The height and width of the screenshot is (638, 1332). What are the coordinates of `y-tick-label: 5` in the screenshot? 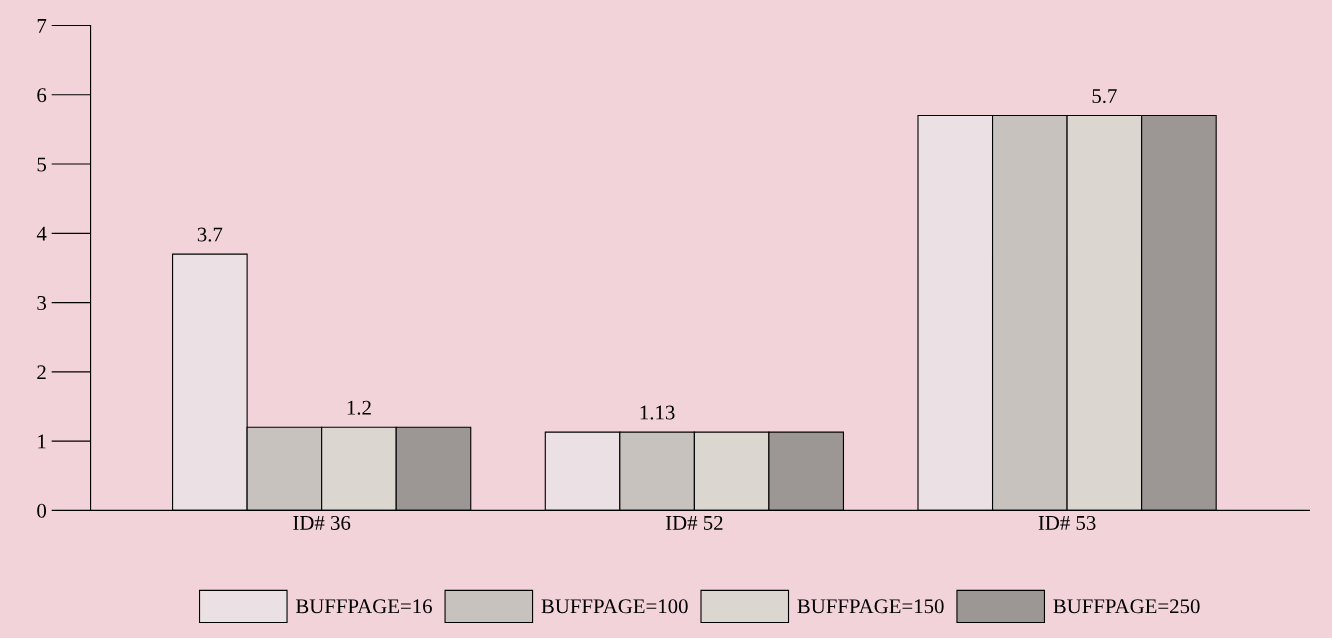 It's located at (42, 164).